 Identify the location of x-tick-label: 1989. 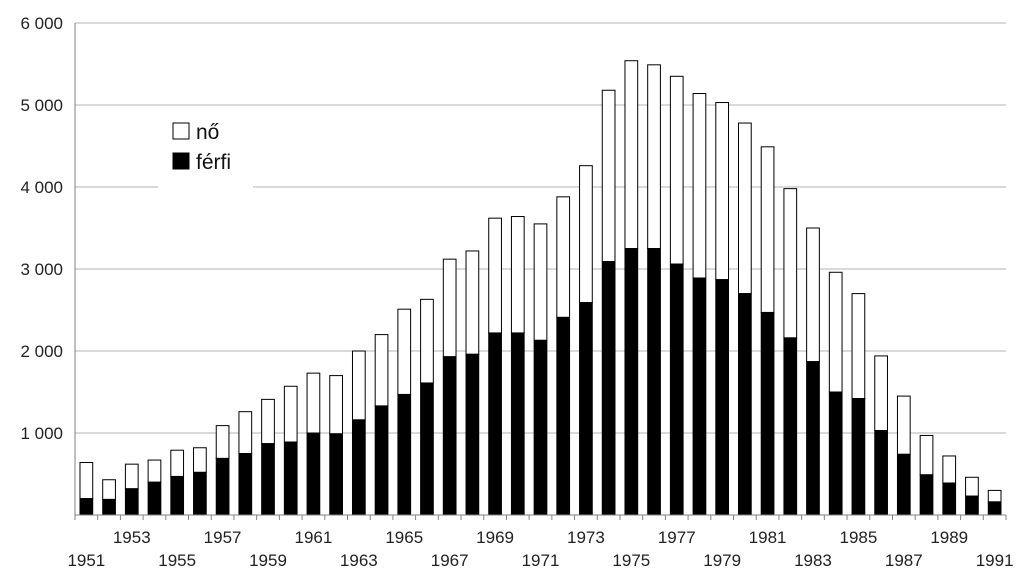
(949, 537).